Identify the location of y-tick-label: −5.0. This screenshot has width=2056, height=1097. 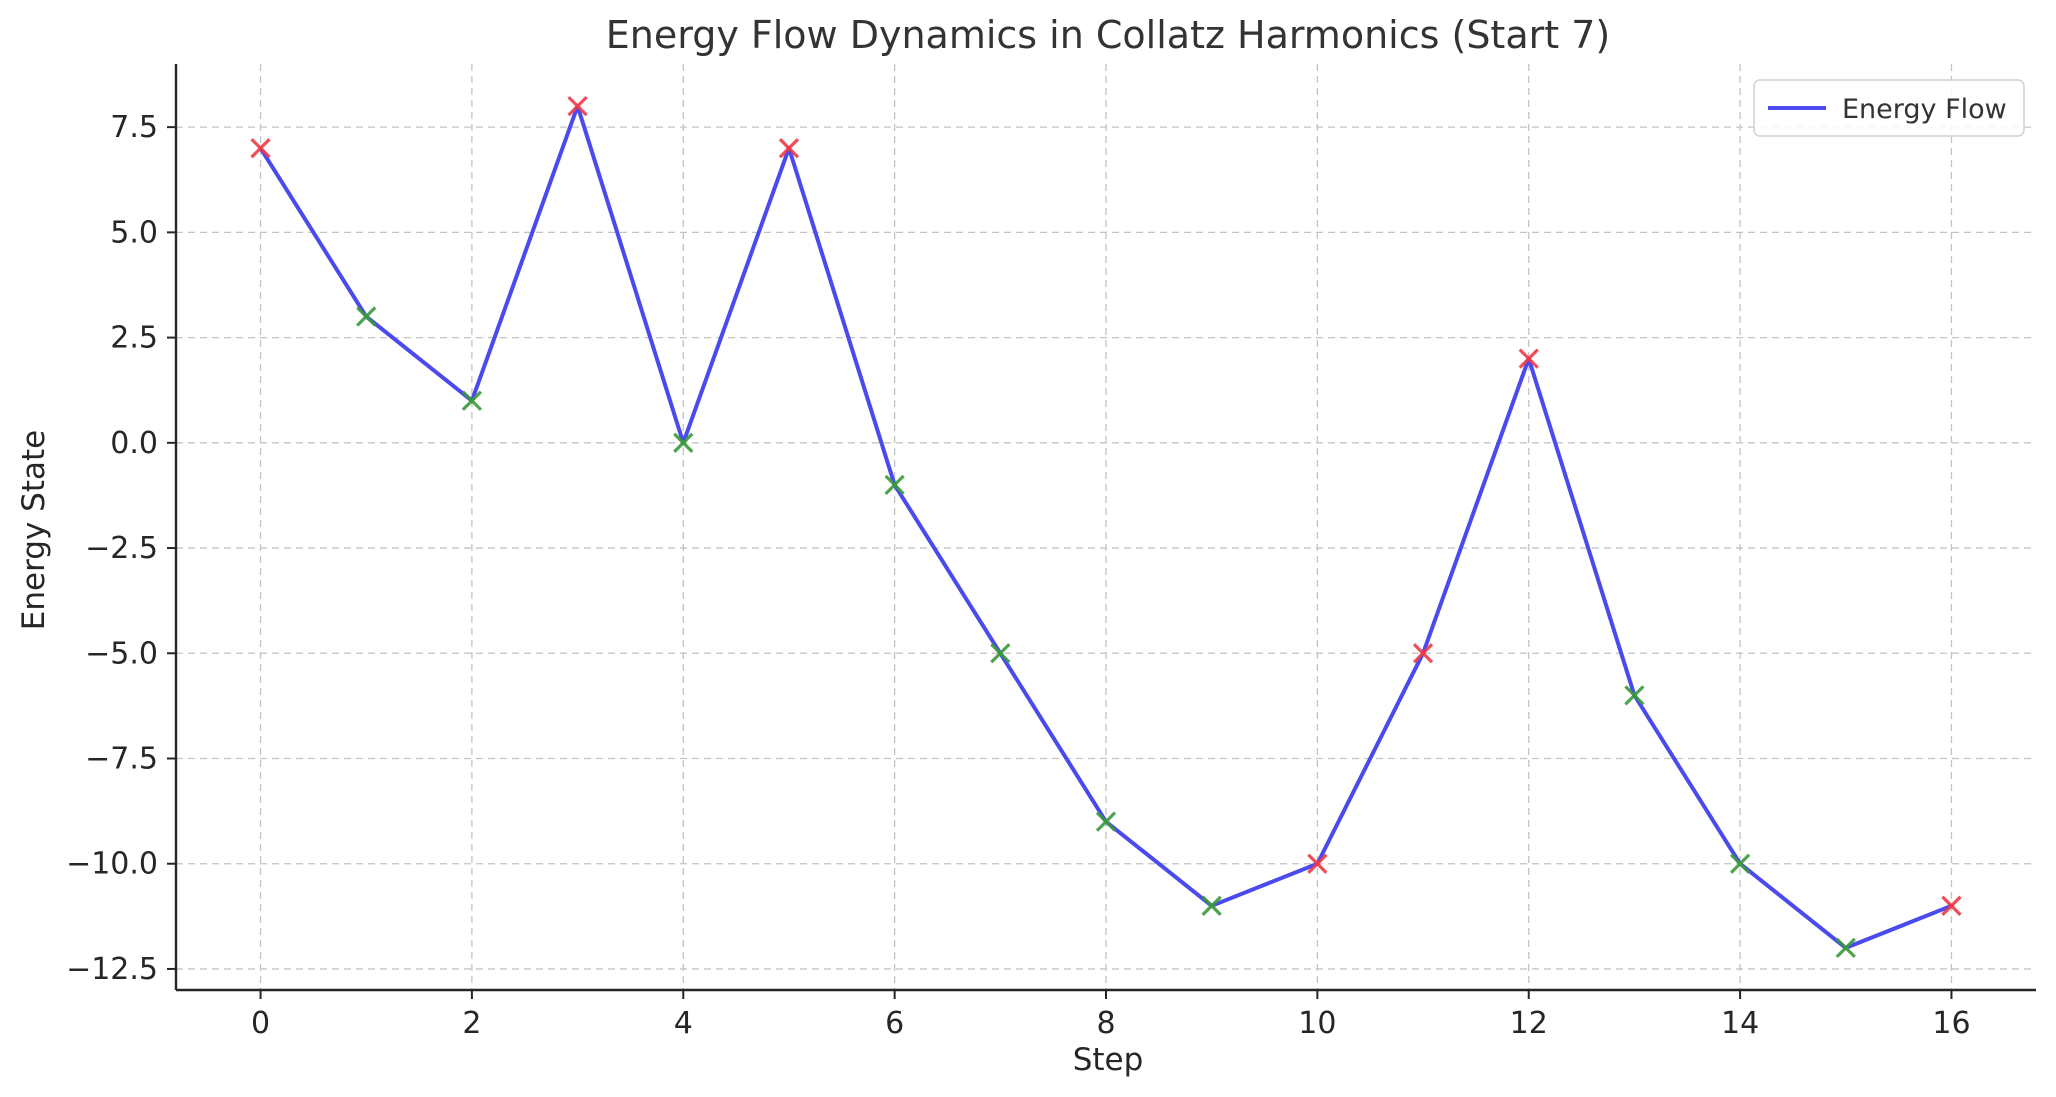
(121, 653).